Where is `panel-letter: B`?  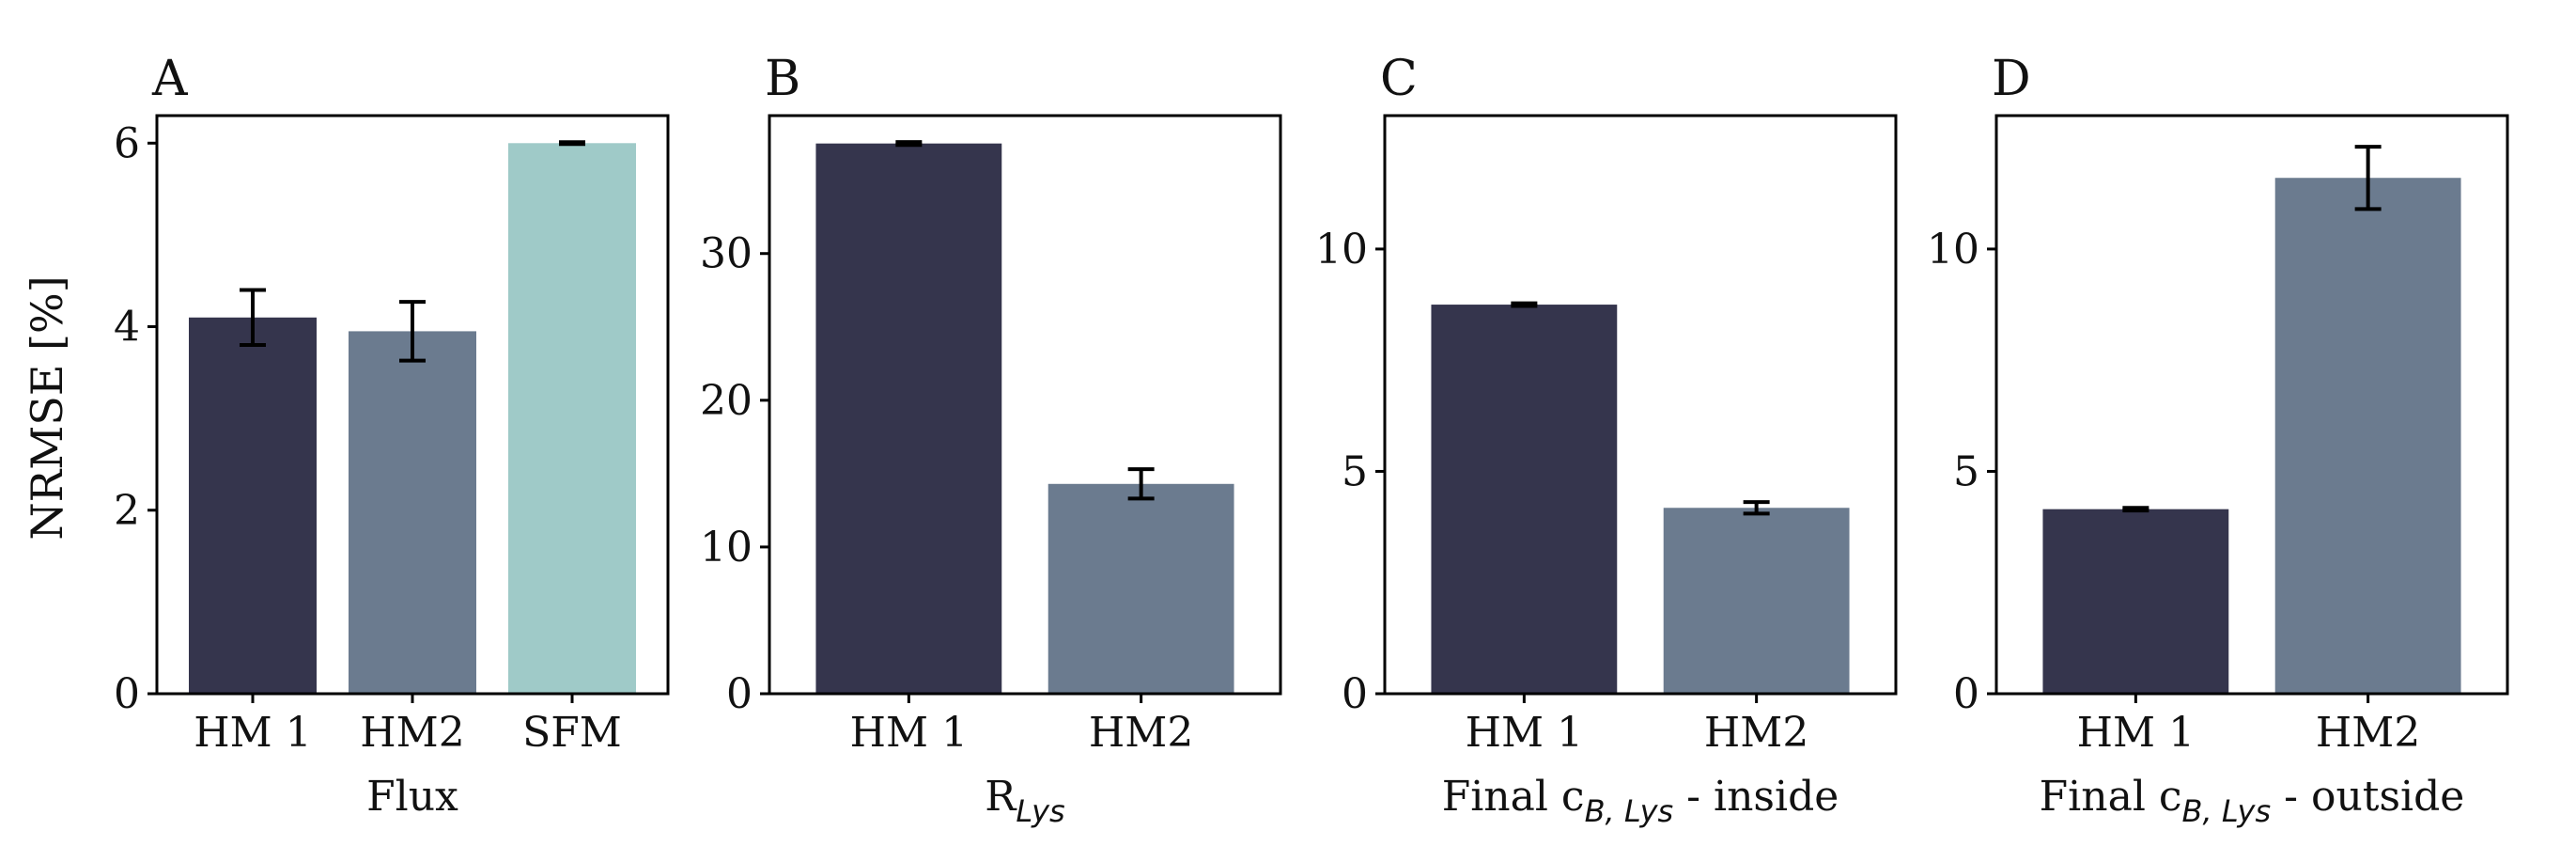
panel-letter: B is located at coordinates (783, 79).